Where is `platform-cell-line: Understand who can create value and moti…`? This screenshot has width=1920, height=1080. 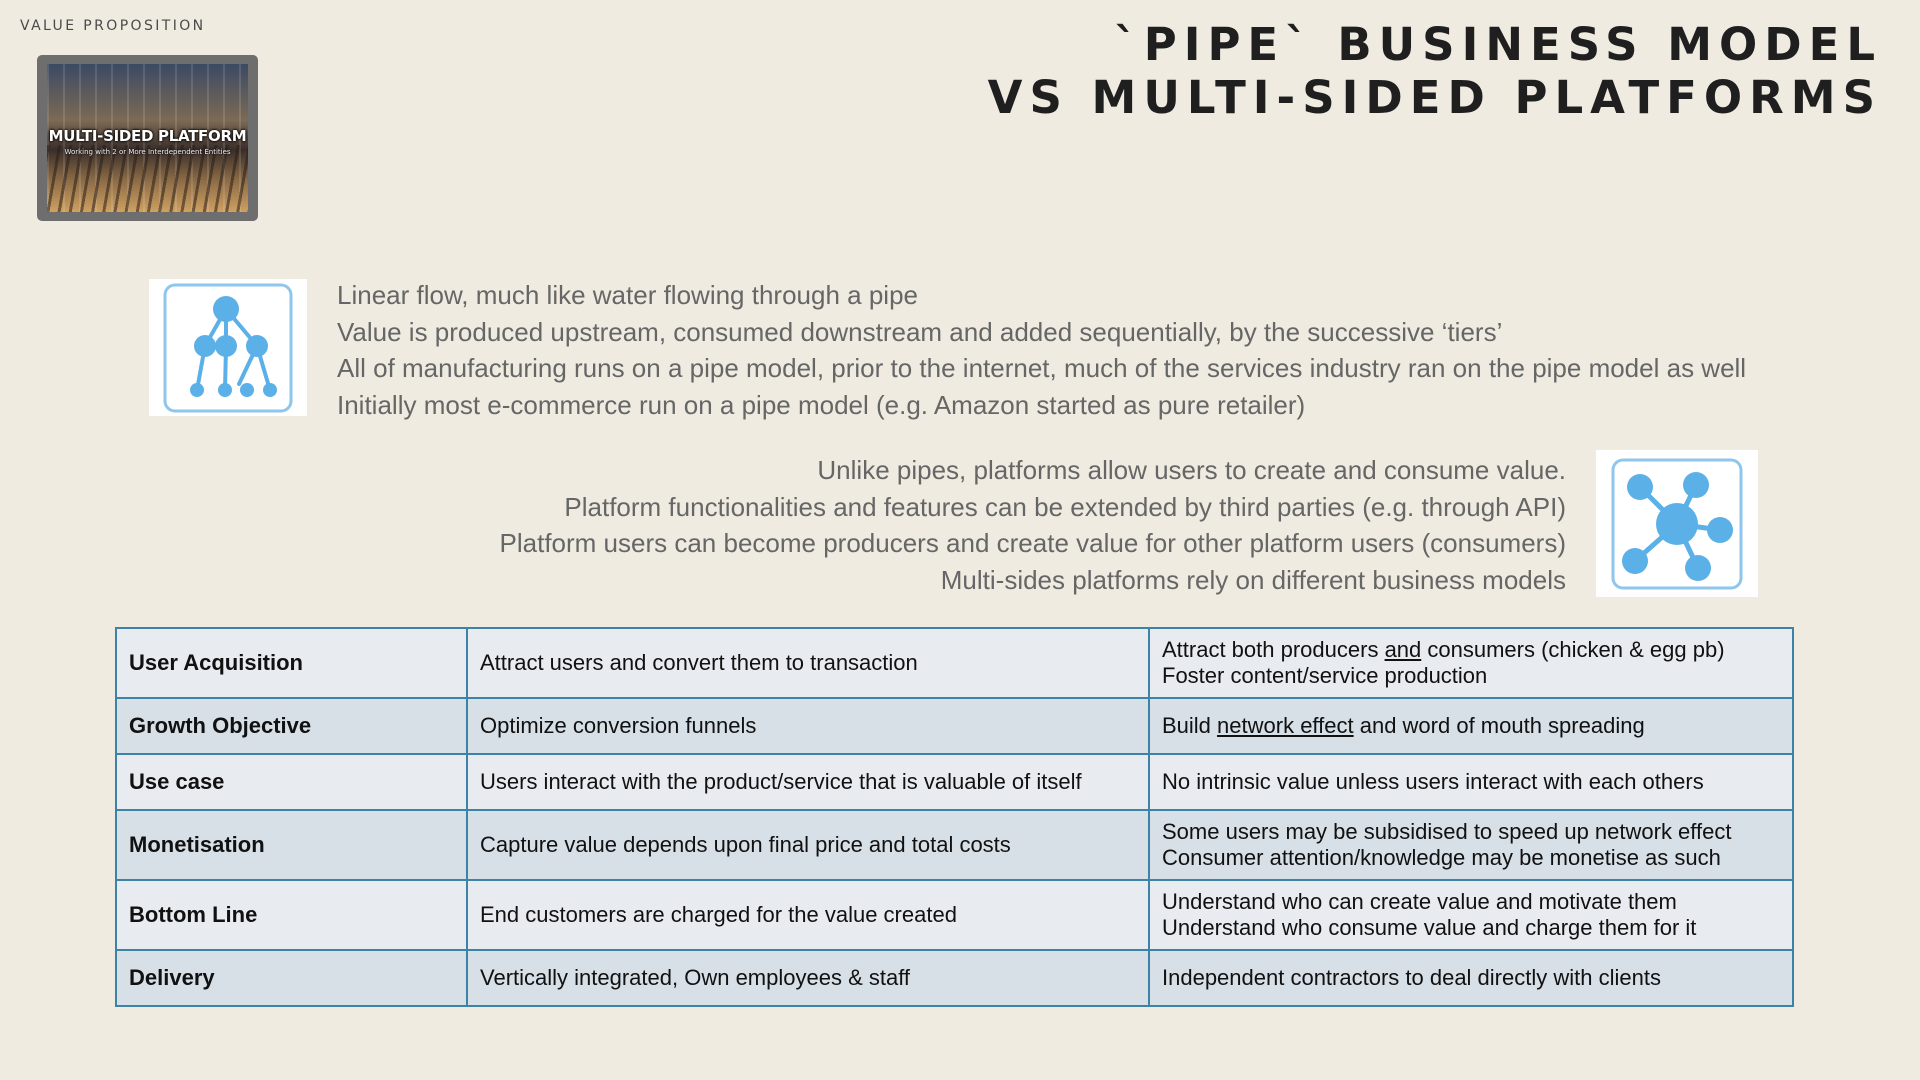
platform-cell-line: Understand who can create value and moti… is located at coordinates (1419, 901).